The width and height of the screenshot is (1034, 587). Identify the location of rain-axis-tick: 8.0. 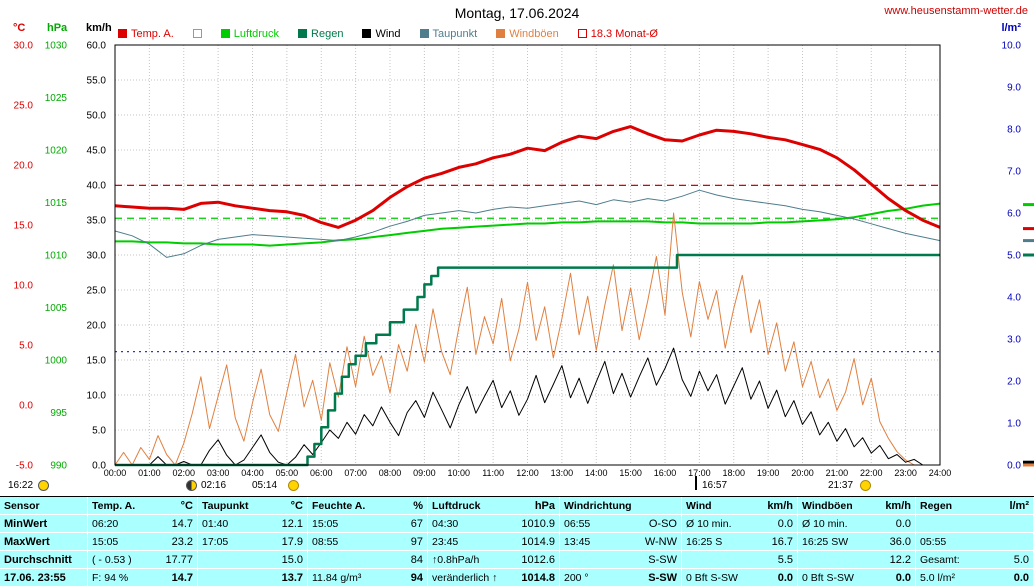
(1014, 130).